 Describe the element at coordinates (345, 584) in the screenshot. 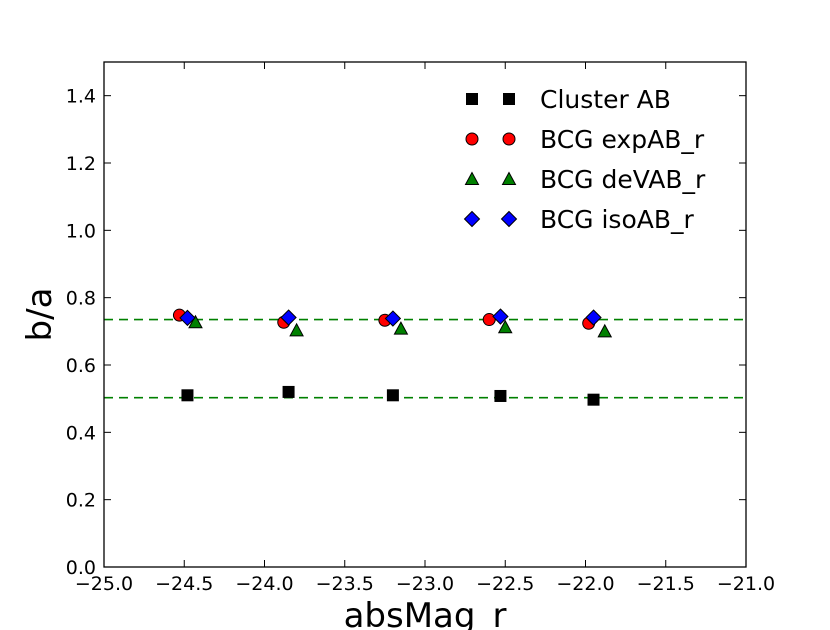

I see `x-tick-label: −23.5` at that location.